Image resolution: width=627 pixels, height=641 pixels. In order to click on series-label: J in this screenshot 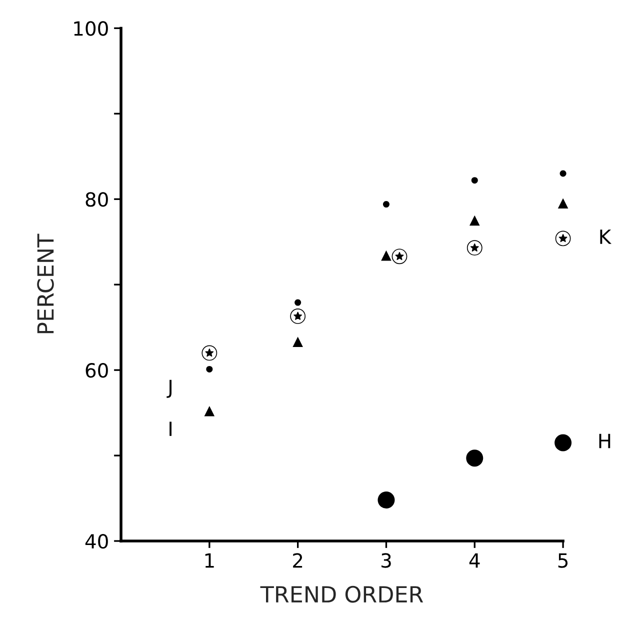, I will do `click(169, 389)`.